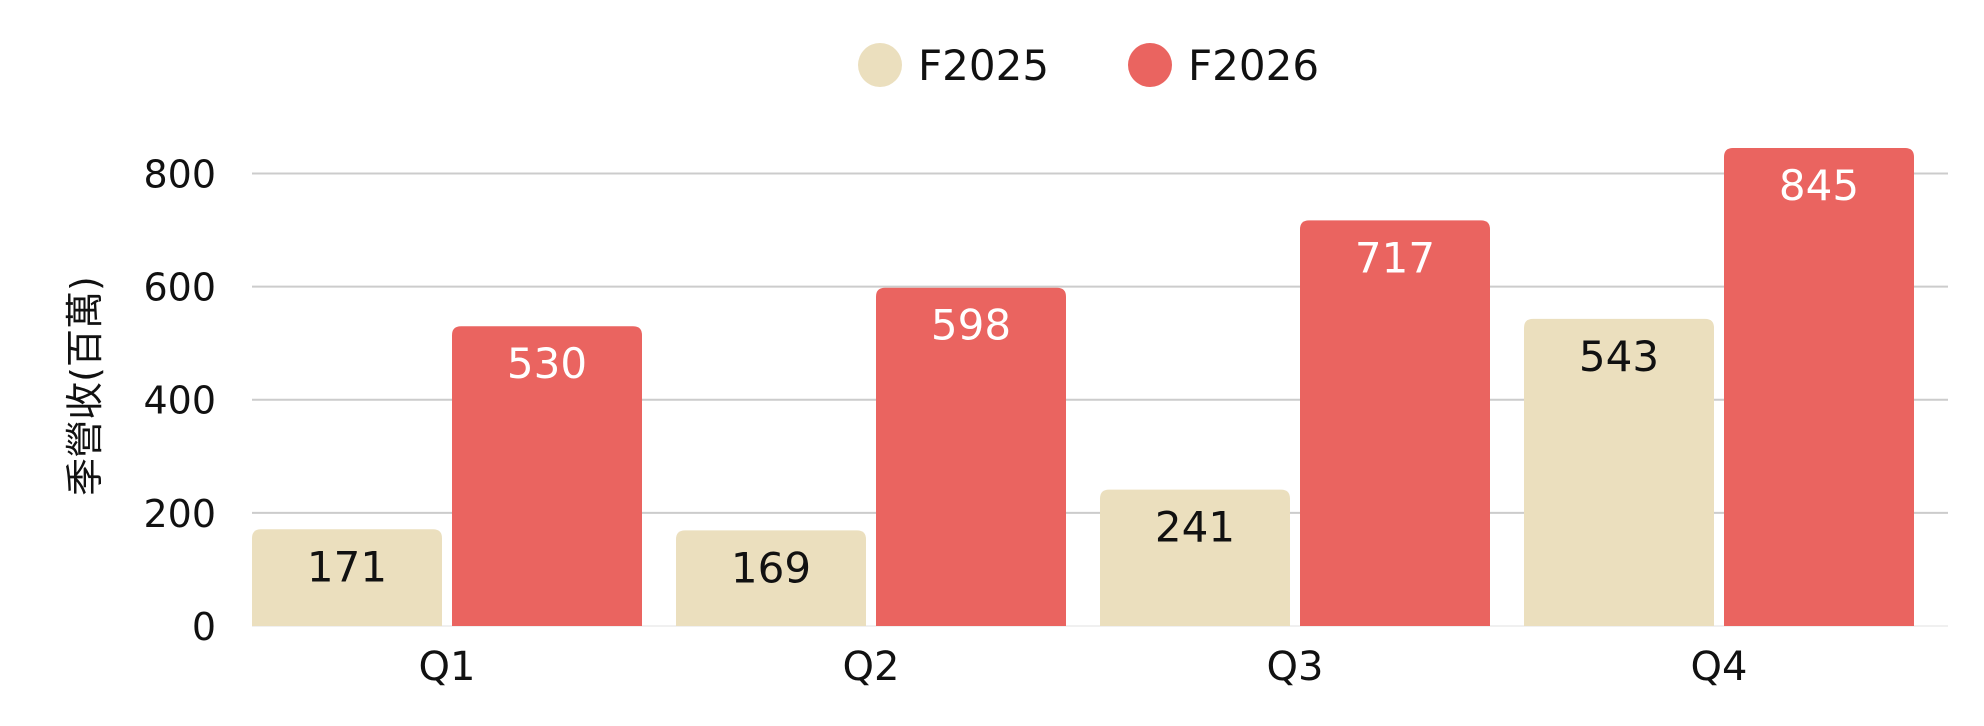 The height and width of the screenshot is (726, 1984). Describe the element at coordinates (447, 667) in the screenshot. I see `x-tick-label: Q1` at that location.